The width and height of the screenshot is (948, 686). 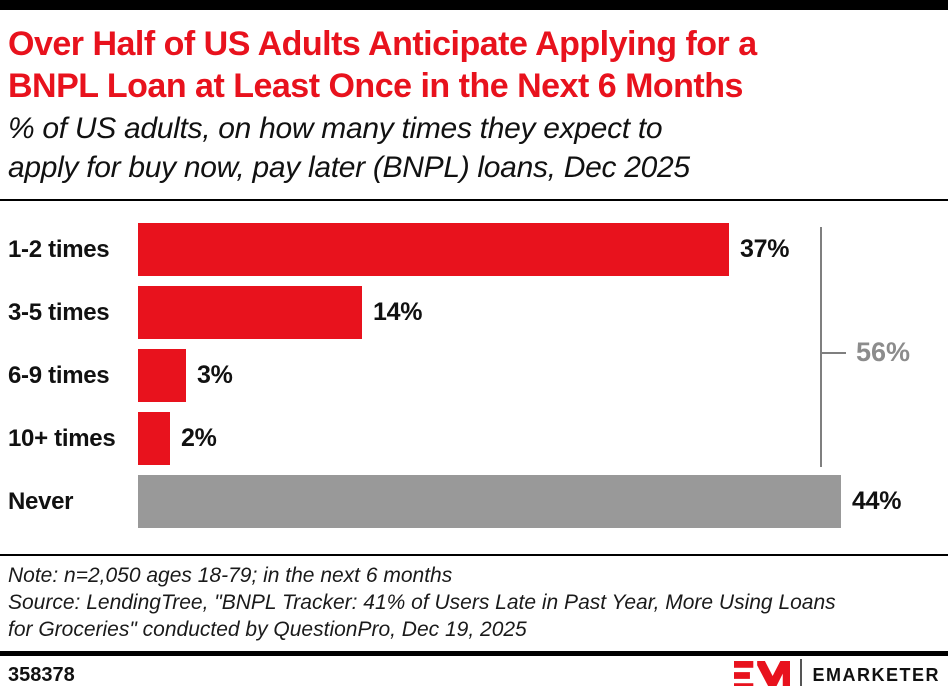 I want to click on logo-wordmark: EMARKETER, so click(x=876, y=675).